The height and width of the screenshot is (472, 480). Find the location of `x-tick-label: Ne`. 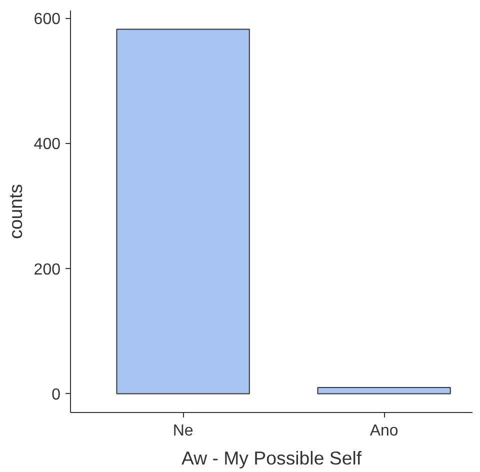

x-tick-label: Ne is located at coordinates (183, 431).